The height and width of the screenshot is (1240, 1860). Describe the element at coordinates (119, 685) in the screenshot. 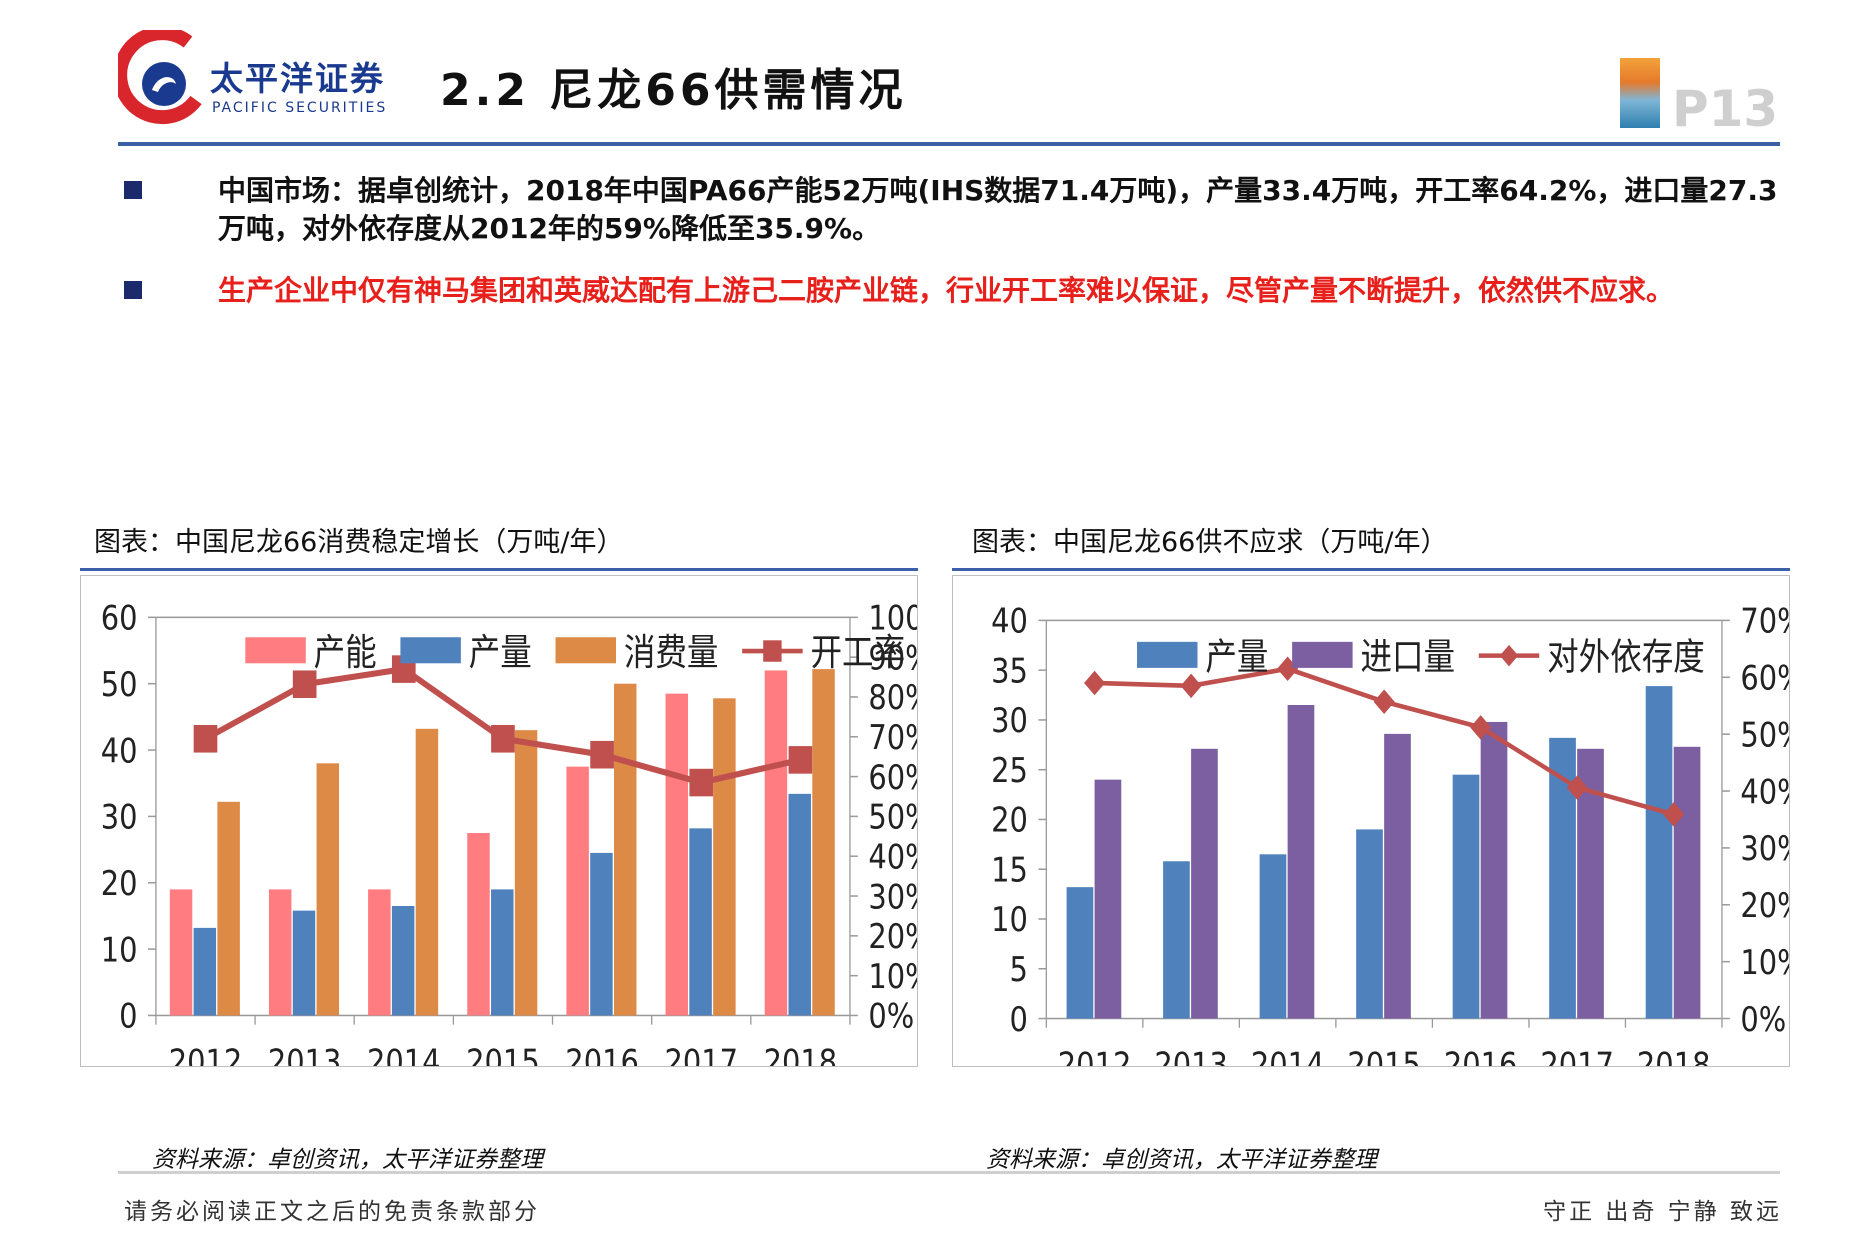

I see `y-left-tick-label: 50` at that location.